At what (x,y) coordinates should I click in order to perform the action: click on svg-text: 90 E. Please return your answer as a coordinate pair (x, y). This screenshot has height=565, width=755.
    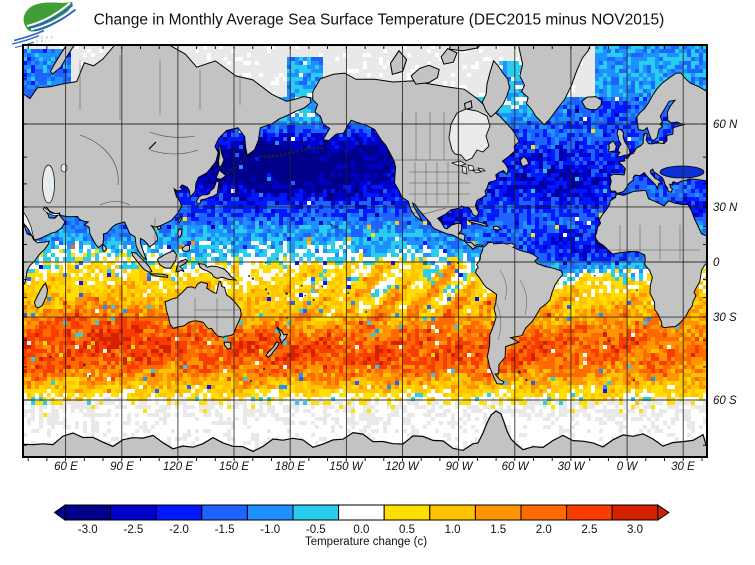
    Looking at the image, I should click on (122, 467).